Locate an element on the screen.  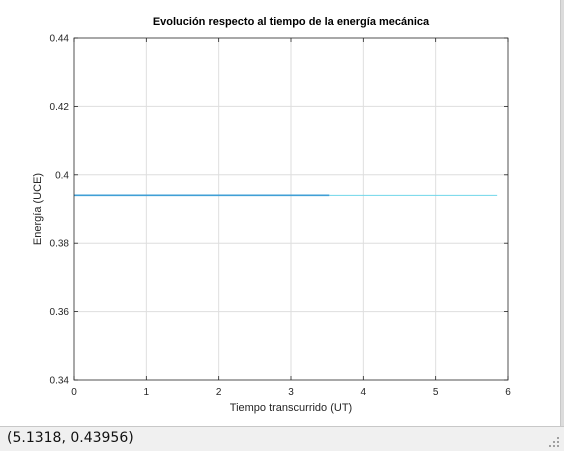
x-tick-label: 0 is located at coordinates (74, 392).